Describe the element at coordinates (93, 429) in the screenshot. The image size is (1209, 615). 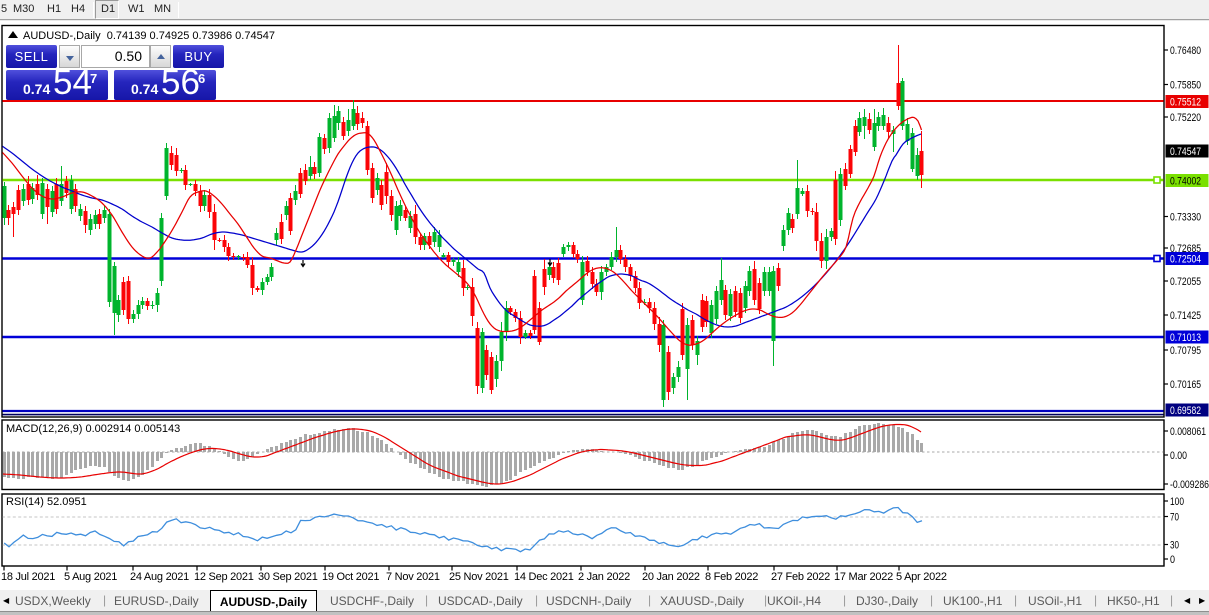
I see `svg-text:MACD(12,26,9) 0.002914 0.00514: MACD(12,26,9) 0.002914 0.005143` at that location.